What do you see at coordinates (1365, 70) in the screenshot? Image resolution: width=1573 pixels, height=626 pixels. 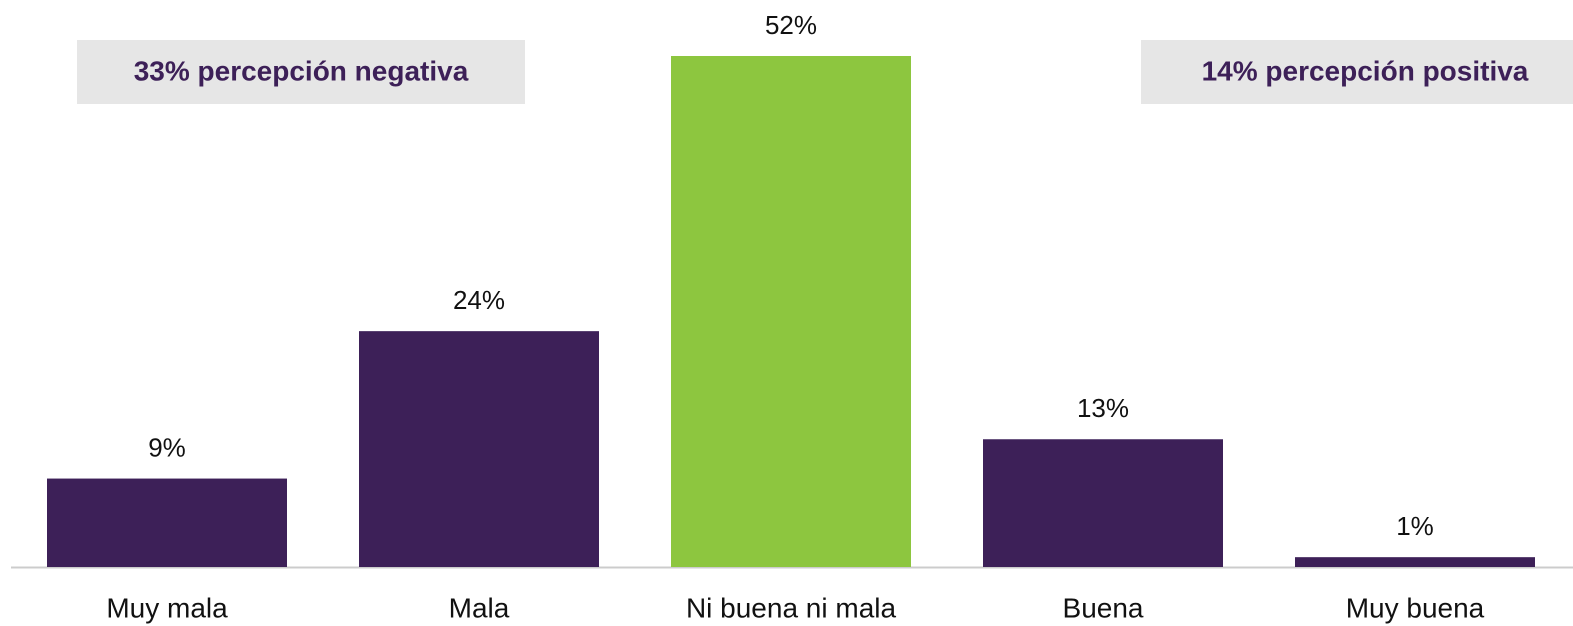 I see `annotation: 14% percepción positiva` at bounding box center [1365, 70].